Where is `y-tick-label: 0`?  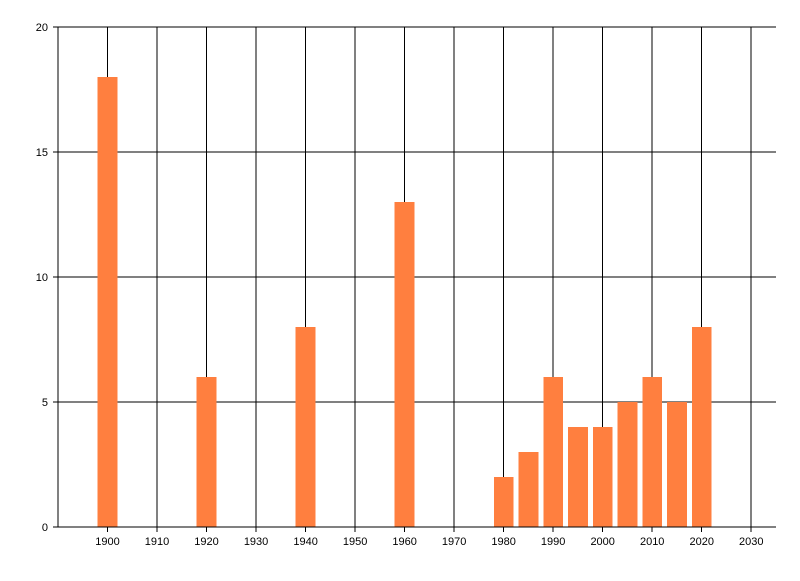 y-tick-label: 0 is located at coordinates (45, 528).